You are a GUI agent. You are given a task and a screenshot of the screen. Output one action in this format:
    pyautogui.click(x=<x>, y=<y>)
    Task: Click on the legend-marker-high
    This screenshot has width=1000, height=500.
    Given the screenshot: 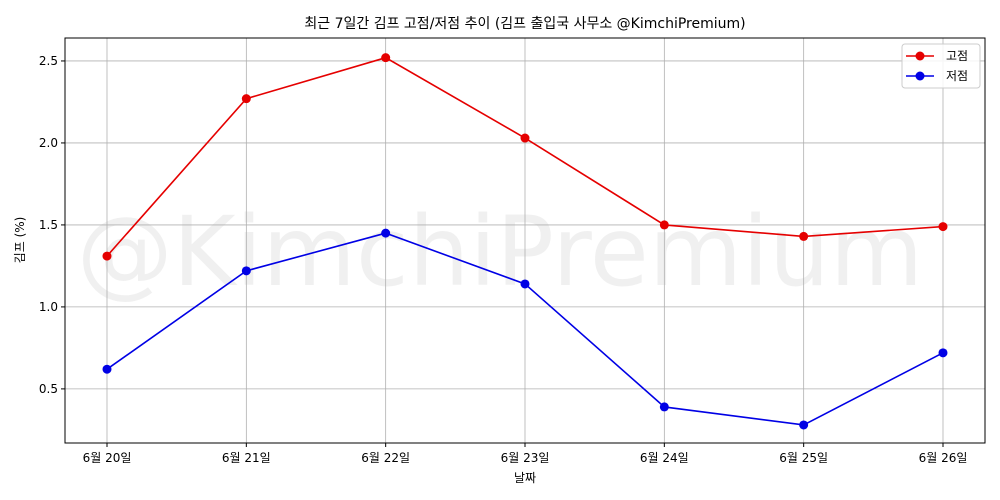 What is the action you would take?
    pyautogui.click(x=920, y=56)
    